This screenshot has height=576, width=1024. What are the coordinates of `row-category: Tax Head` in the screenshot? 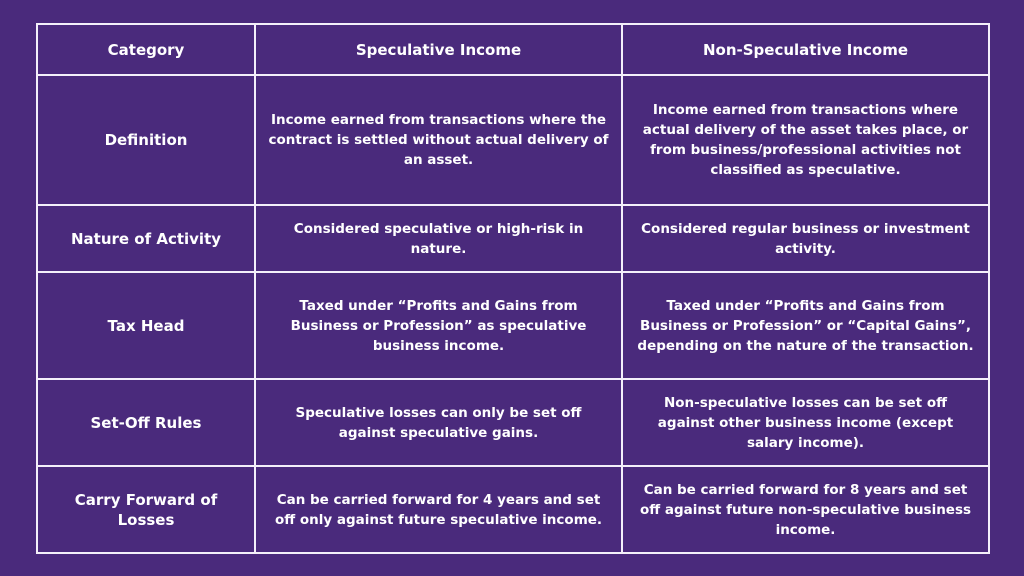 It's located at (146, 325).